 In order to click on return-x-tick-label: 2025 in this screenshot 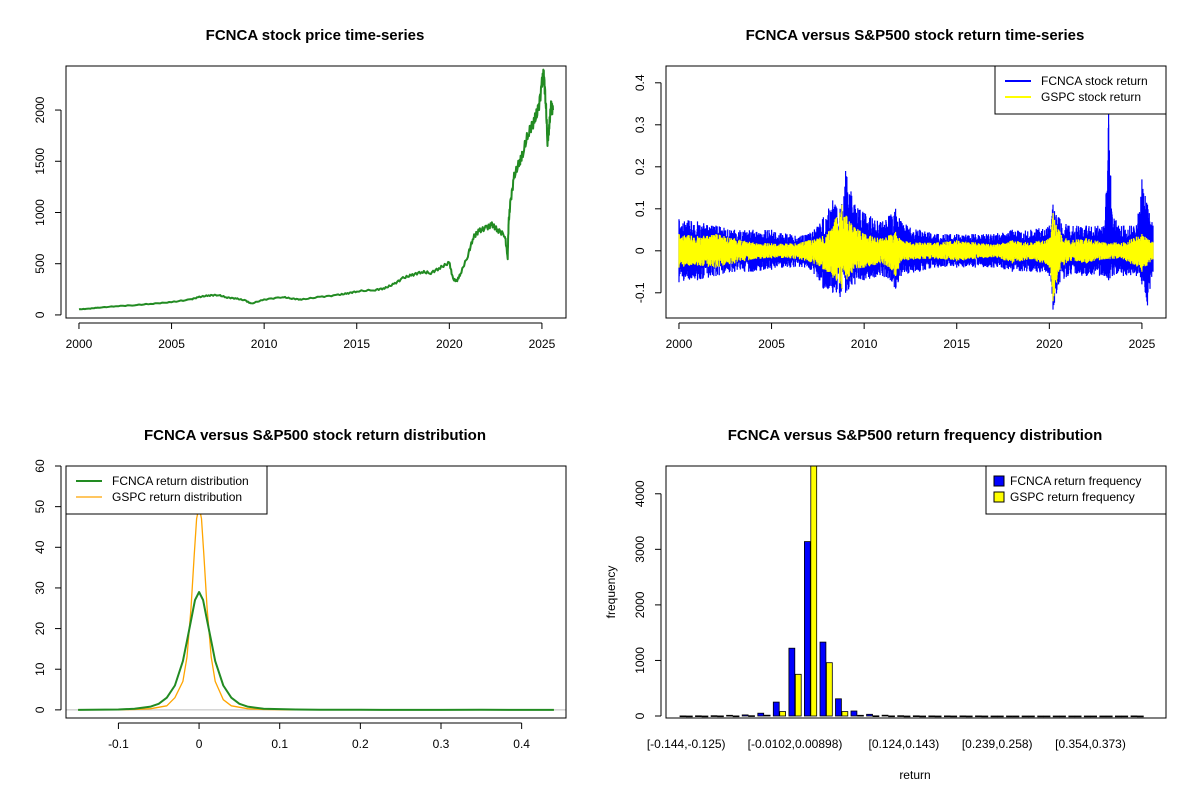, I will do `click(1142, 344)`.